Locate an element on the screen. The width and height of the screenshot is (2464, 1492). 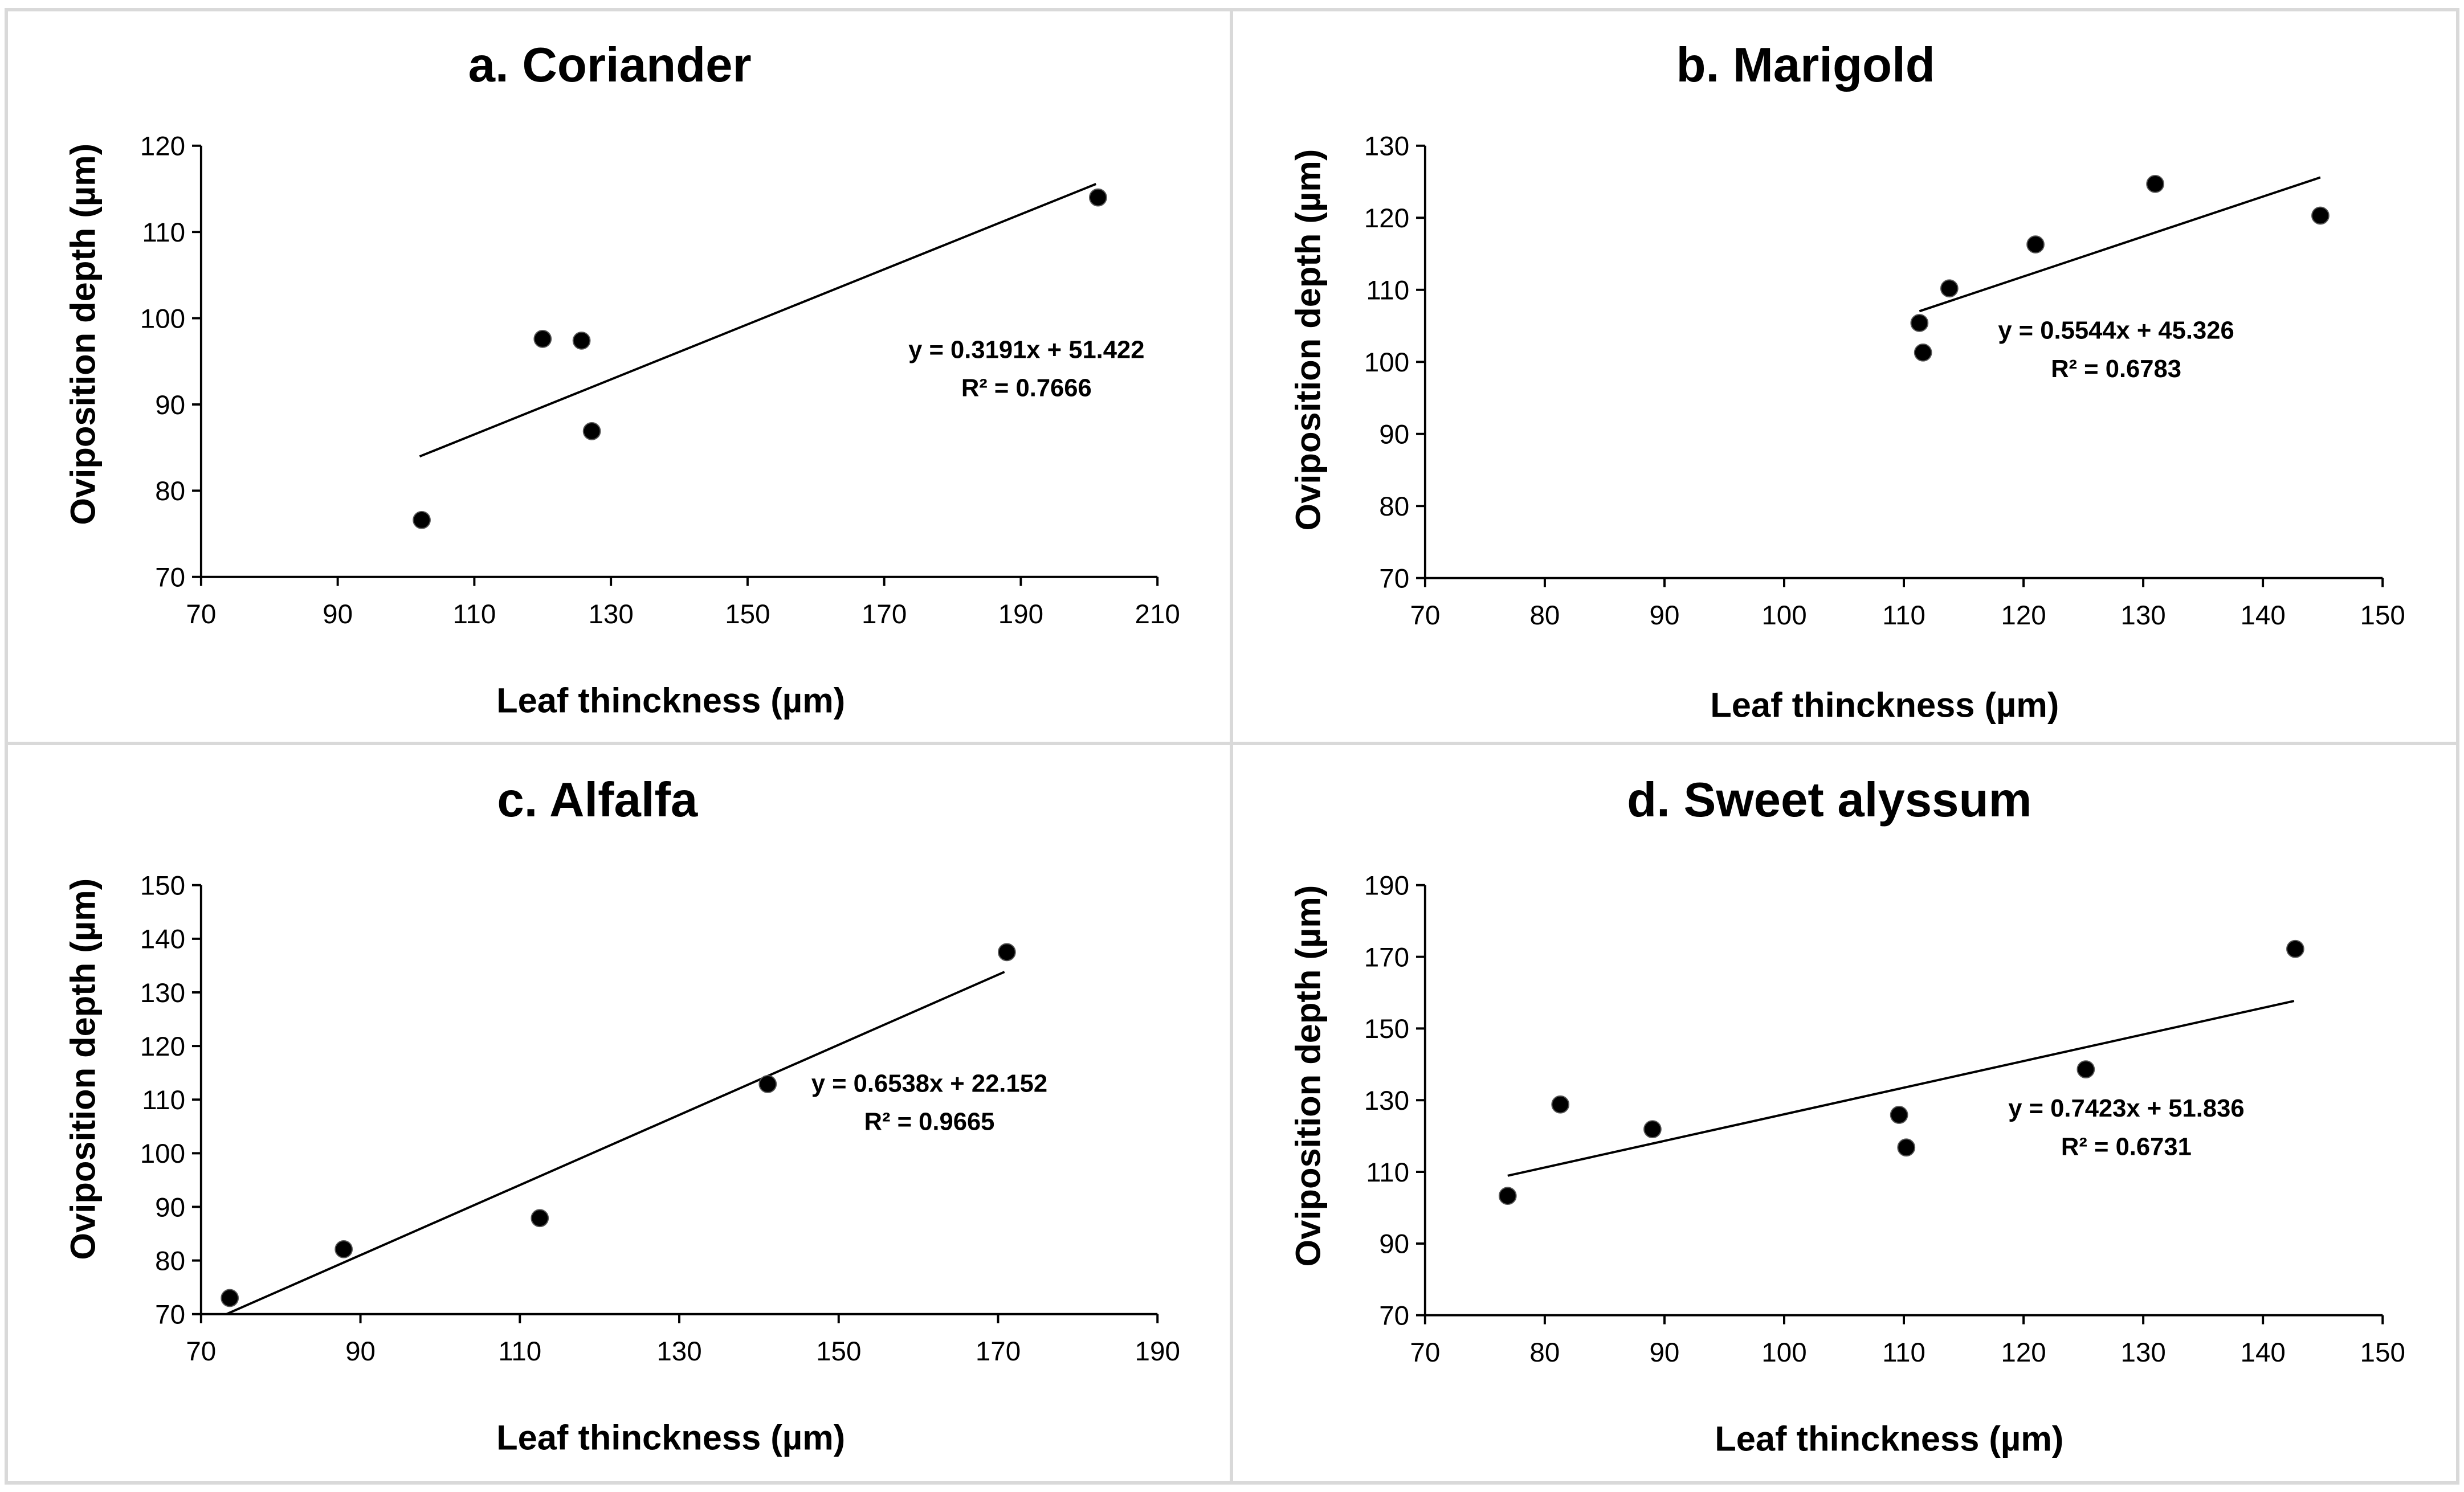
chart-title: b. Marigold is located at coordinates (1805, 65).